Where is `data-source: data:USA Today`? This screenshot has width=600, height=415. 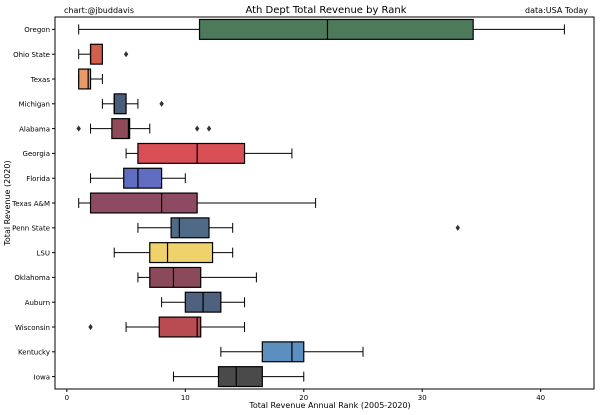
data-source: data:USA Today is located at coordinates (556, 10).